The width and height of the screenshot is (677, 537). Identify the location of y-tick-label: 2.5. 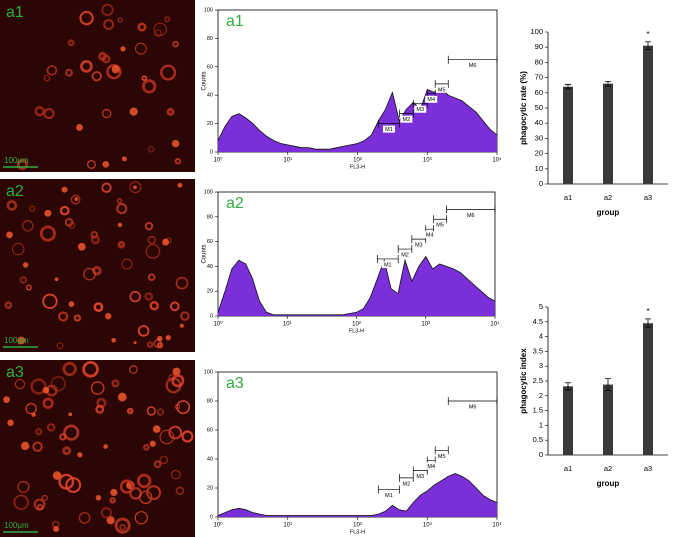
(538, 380).